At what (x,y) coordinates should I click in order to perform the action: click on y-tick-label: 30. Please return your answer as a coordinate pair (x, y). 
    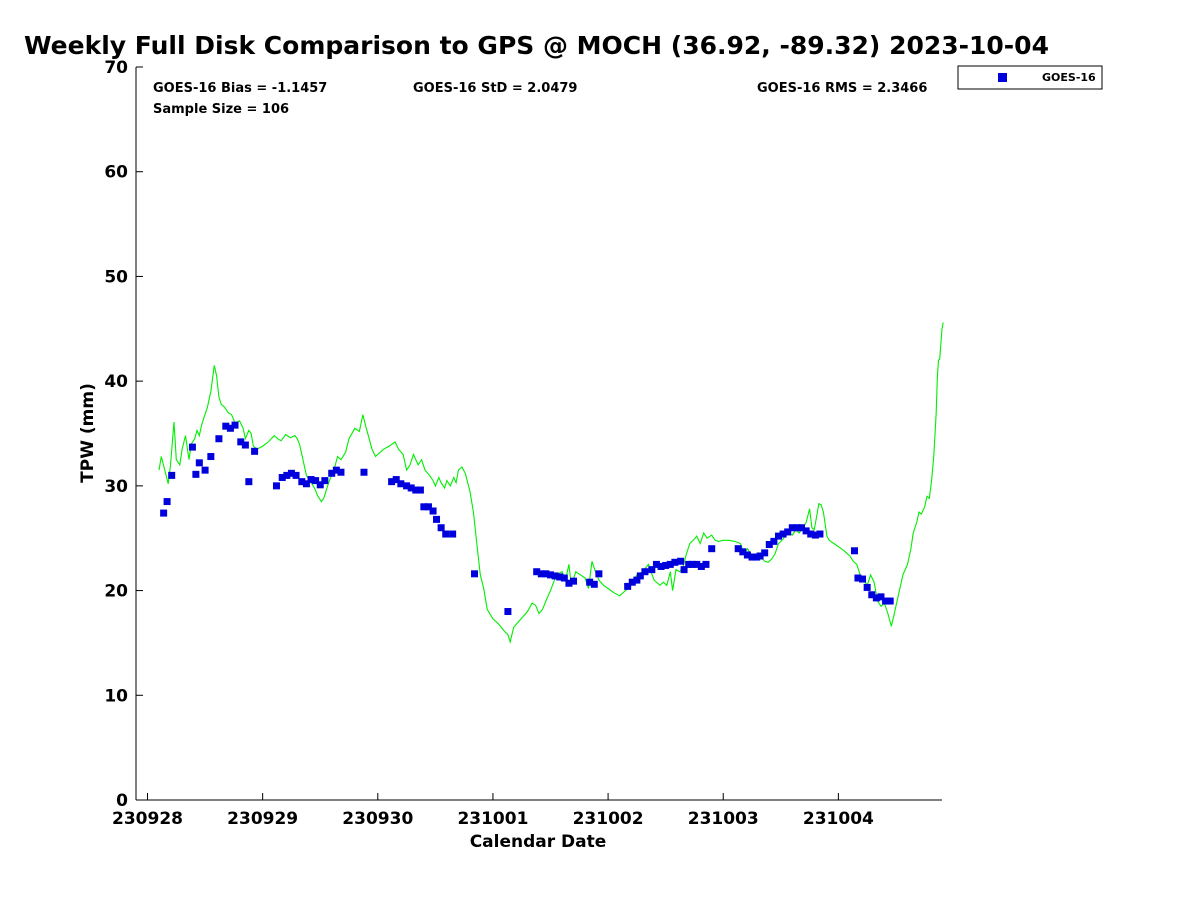
    Looking at the image, I should click on (116, 487).